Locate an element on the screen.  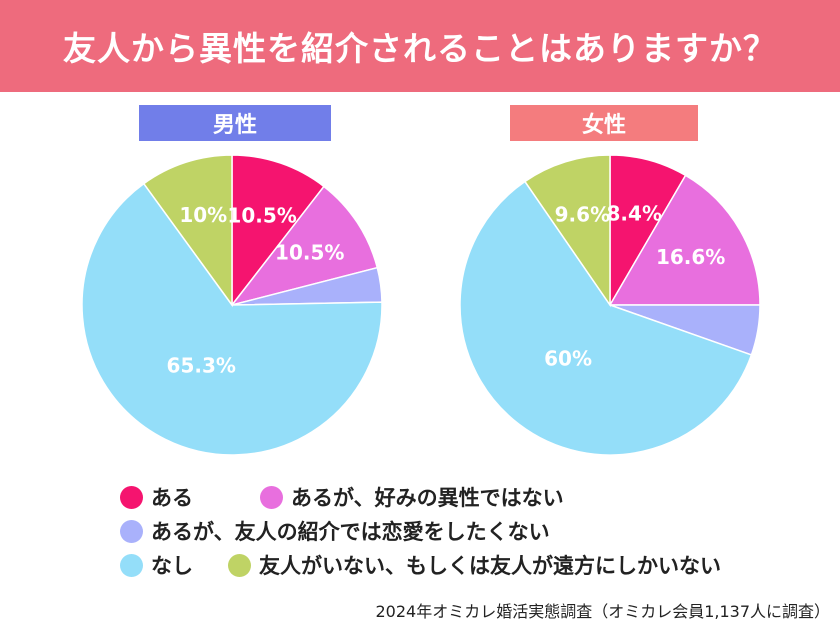
chart-title-male: 男性 is located at coordinates (235, 123).